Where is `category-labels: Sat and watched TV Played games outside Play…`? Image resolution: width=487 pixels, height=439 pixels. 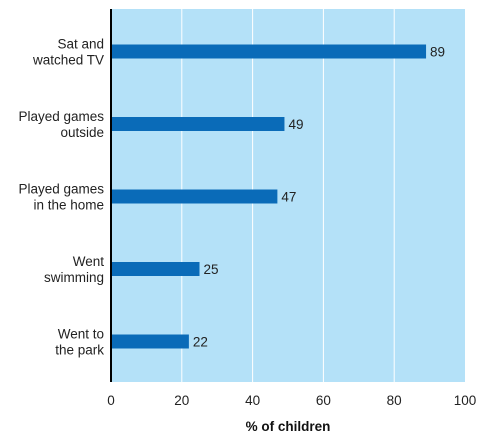
category-labels: Sat and watched TV Played games outside Play… is located at coordinates (61, 197).